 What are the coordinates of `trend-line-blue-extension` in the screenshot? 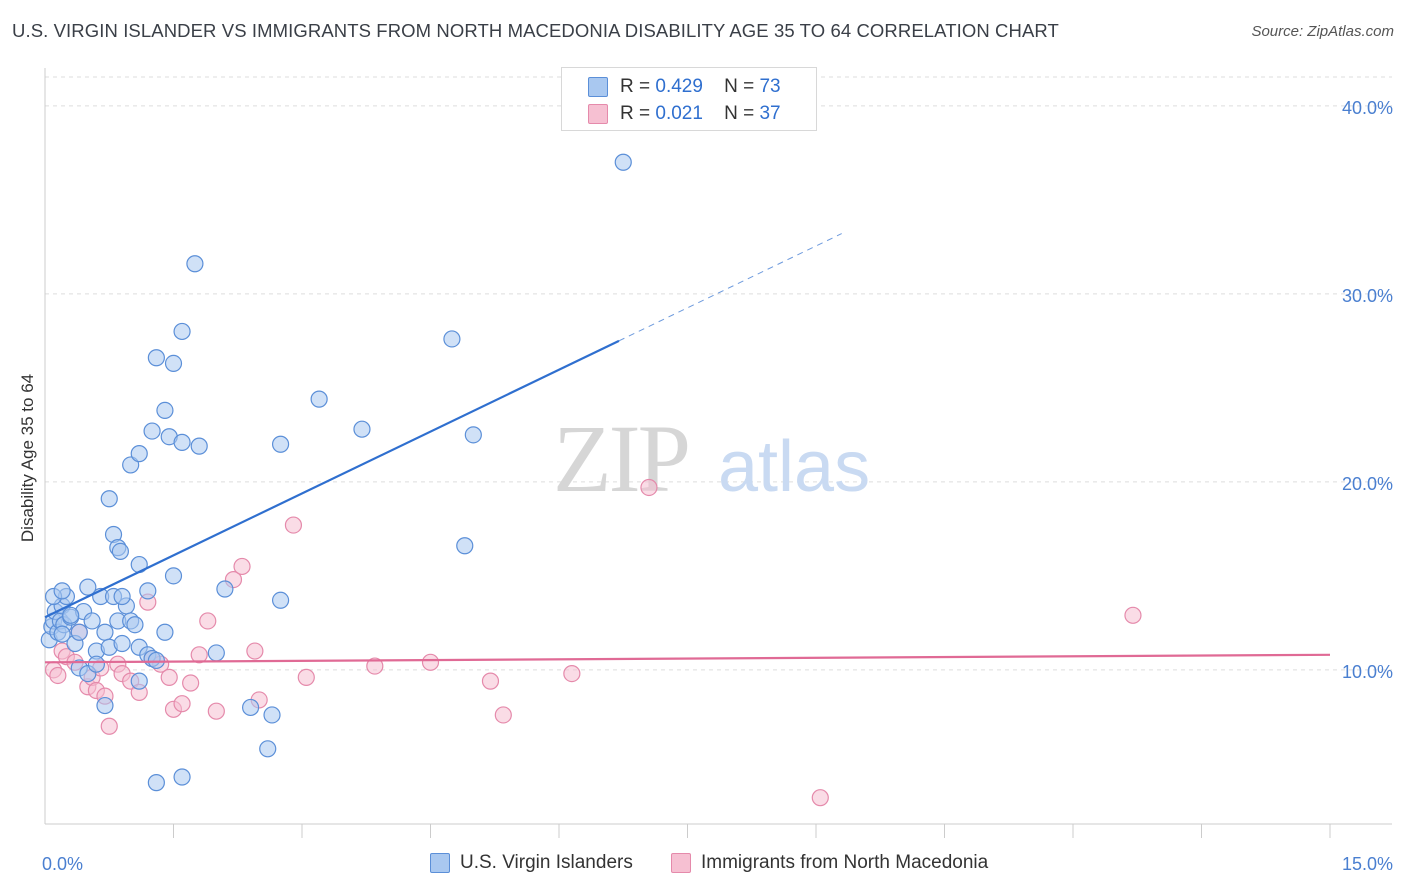 It's located at (730, 287).